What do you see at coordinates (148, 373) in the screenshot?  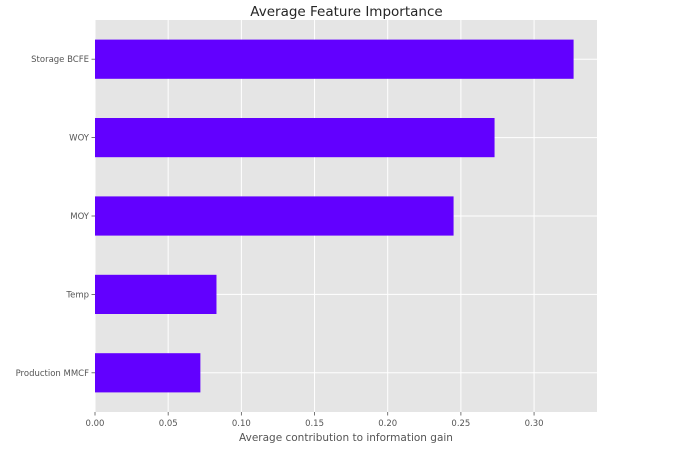 I see `bar-production-mmcf` at bounding box center [148, 373].